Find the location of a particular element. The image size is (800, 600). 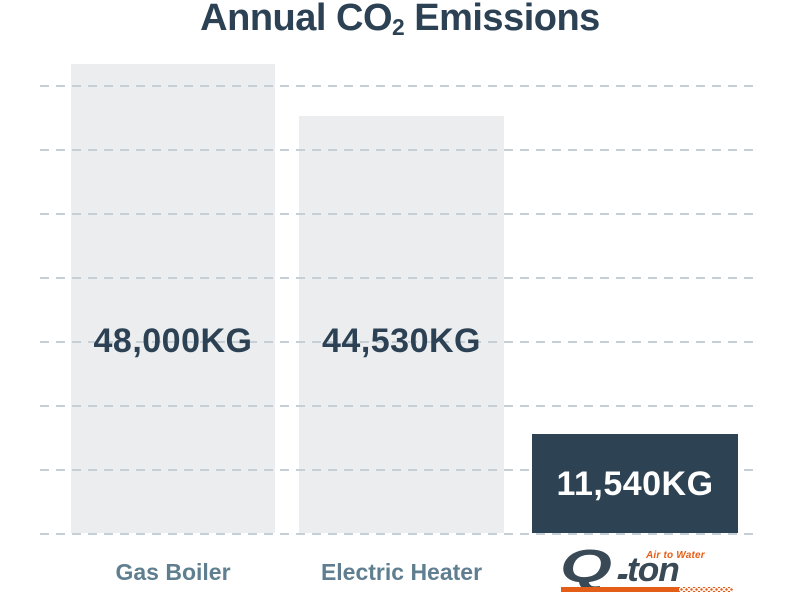

qton-logo-underline is located at coordinates (647, 589).